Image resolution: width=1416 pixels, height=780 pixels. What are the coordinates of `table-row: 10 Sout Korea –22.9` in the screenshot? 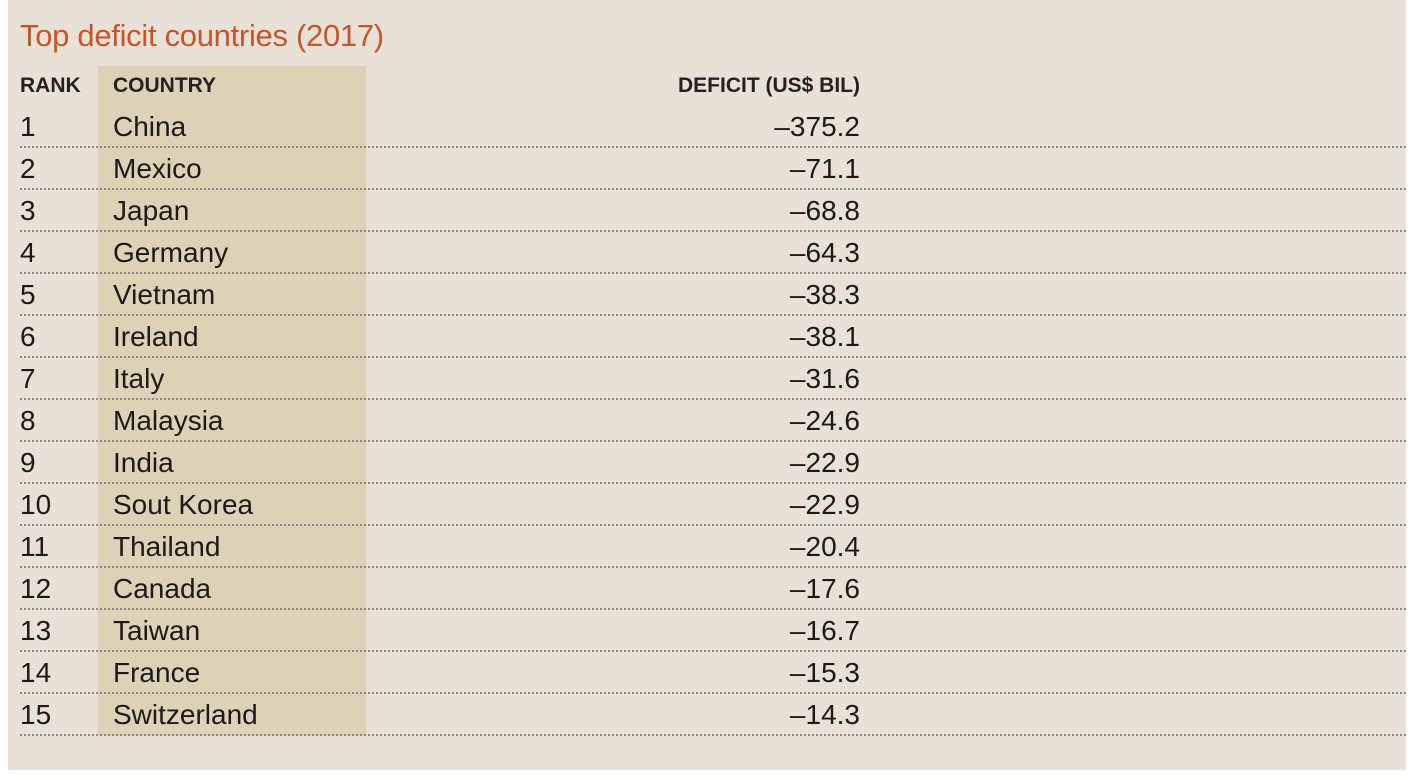 It's located at (713, 505).